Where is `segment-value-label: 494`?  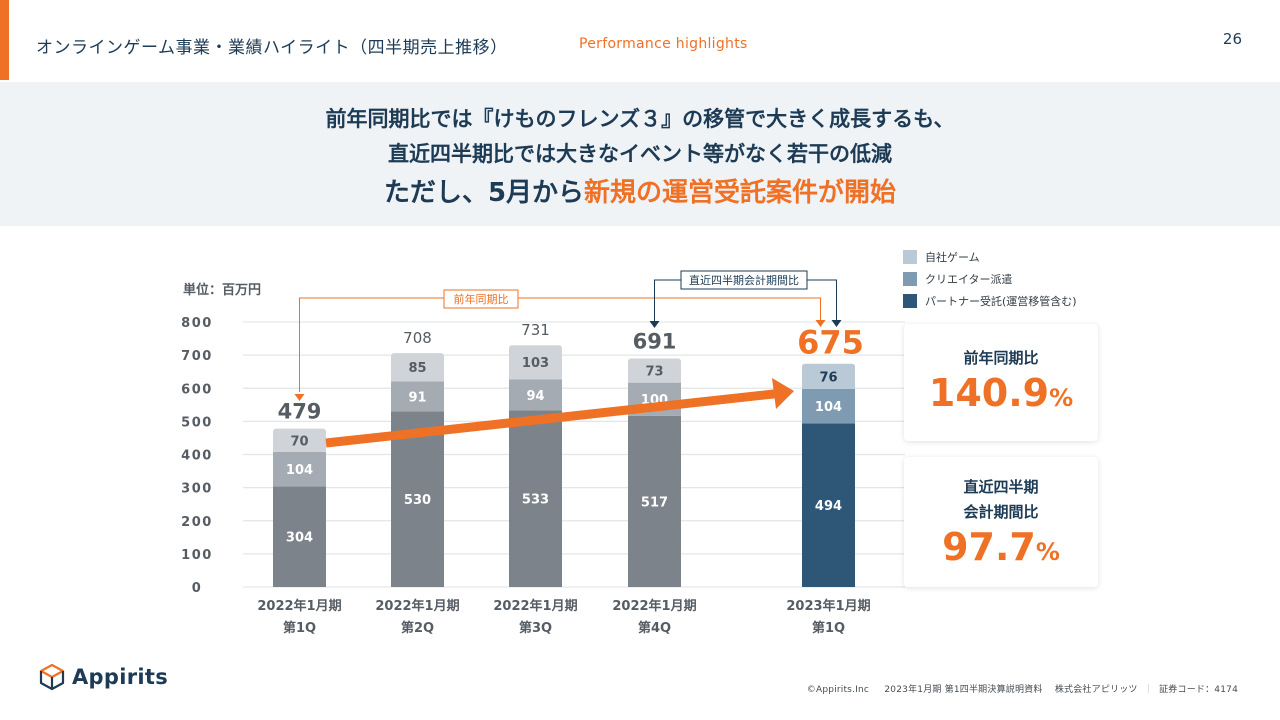
segment-value-label: 494 is located at coordinates (828, 506).